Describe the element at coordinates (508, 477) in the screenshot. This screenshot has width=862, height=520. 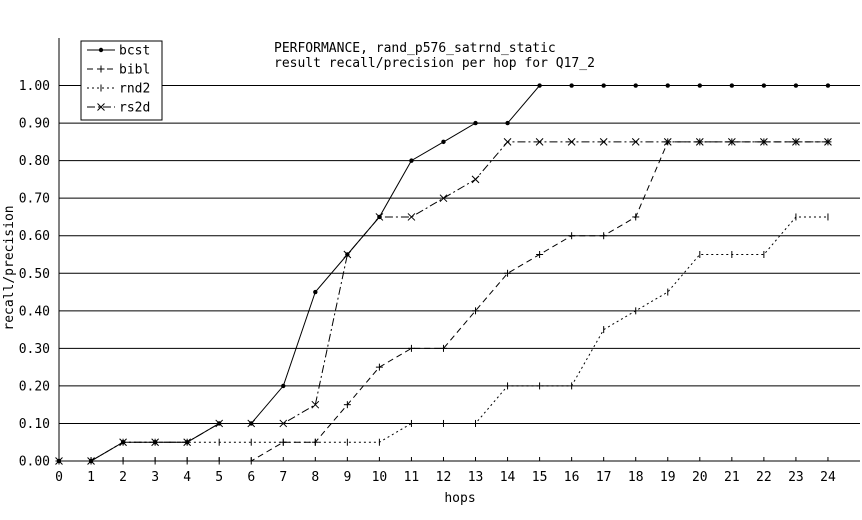
I see `x-tick-label: 14` at that location.